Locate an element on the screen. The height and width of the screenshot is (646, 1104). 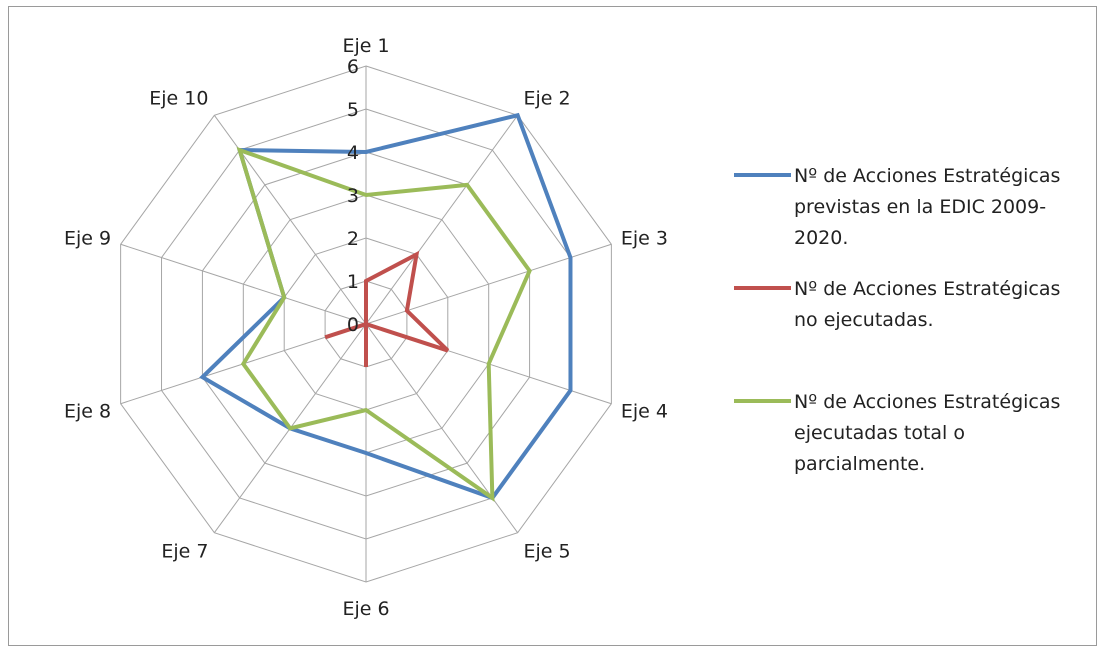
legend-label-line: no ejecutadas. is located at coordinates (864, 320).